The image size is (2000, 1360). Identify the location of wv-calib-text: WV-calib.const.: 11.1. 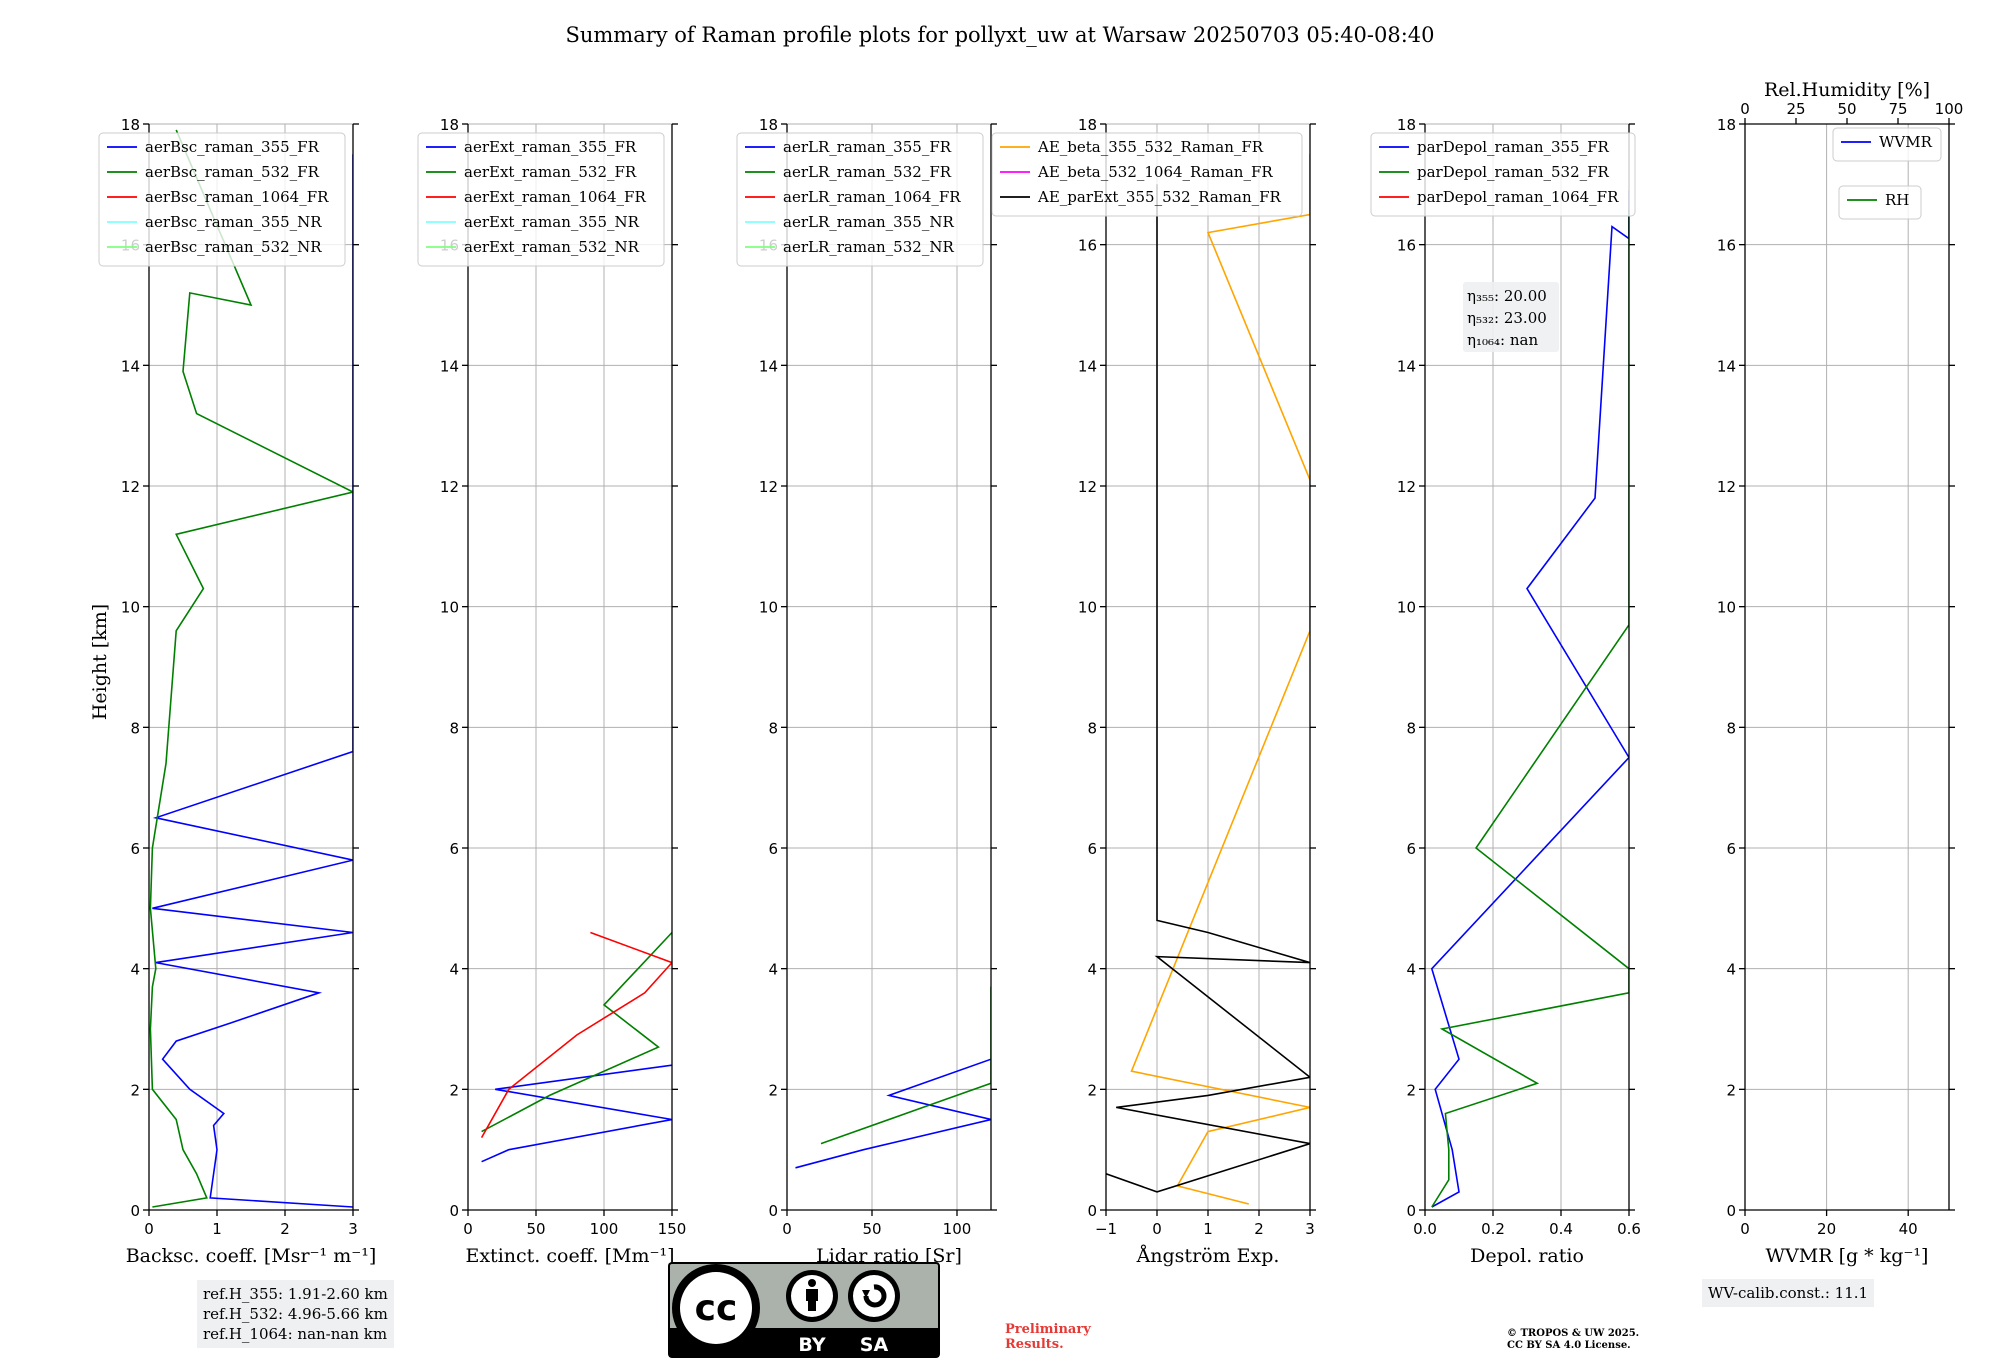
(1788, 1293).